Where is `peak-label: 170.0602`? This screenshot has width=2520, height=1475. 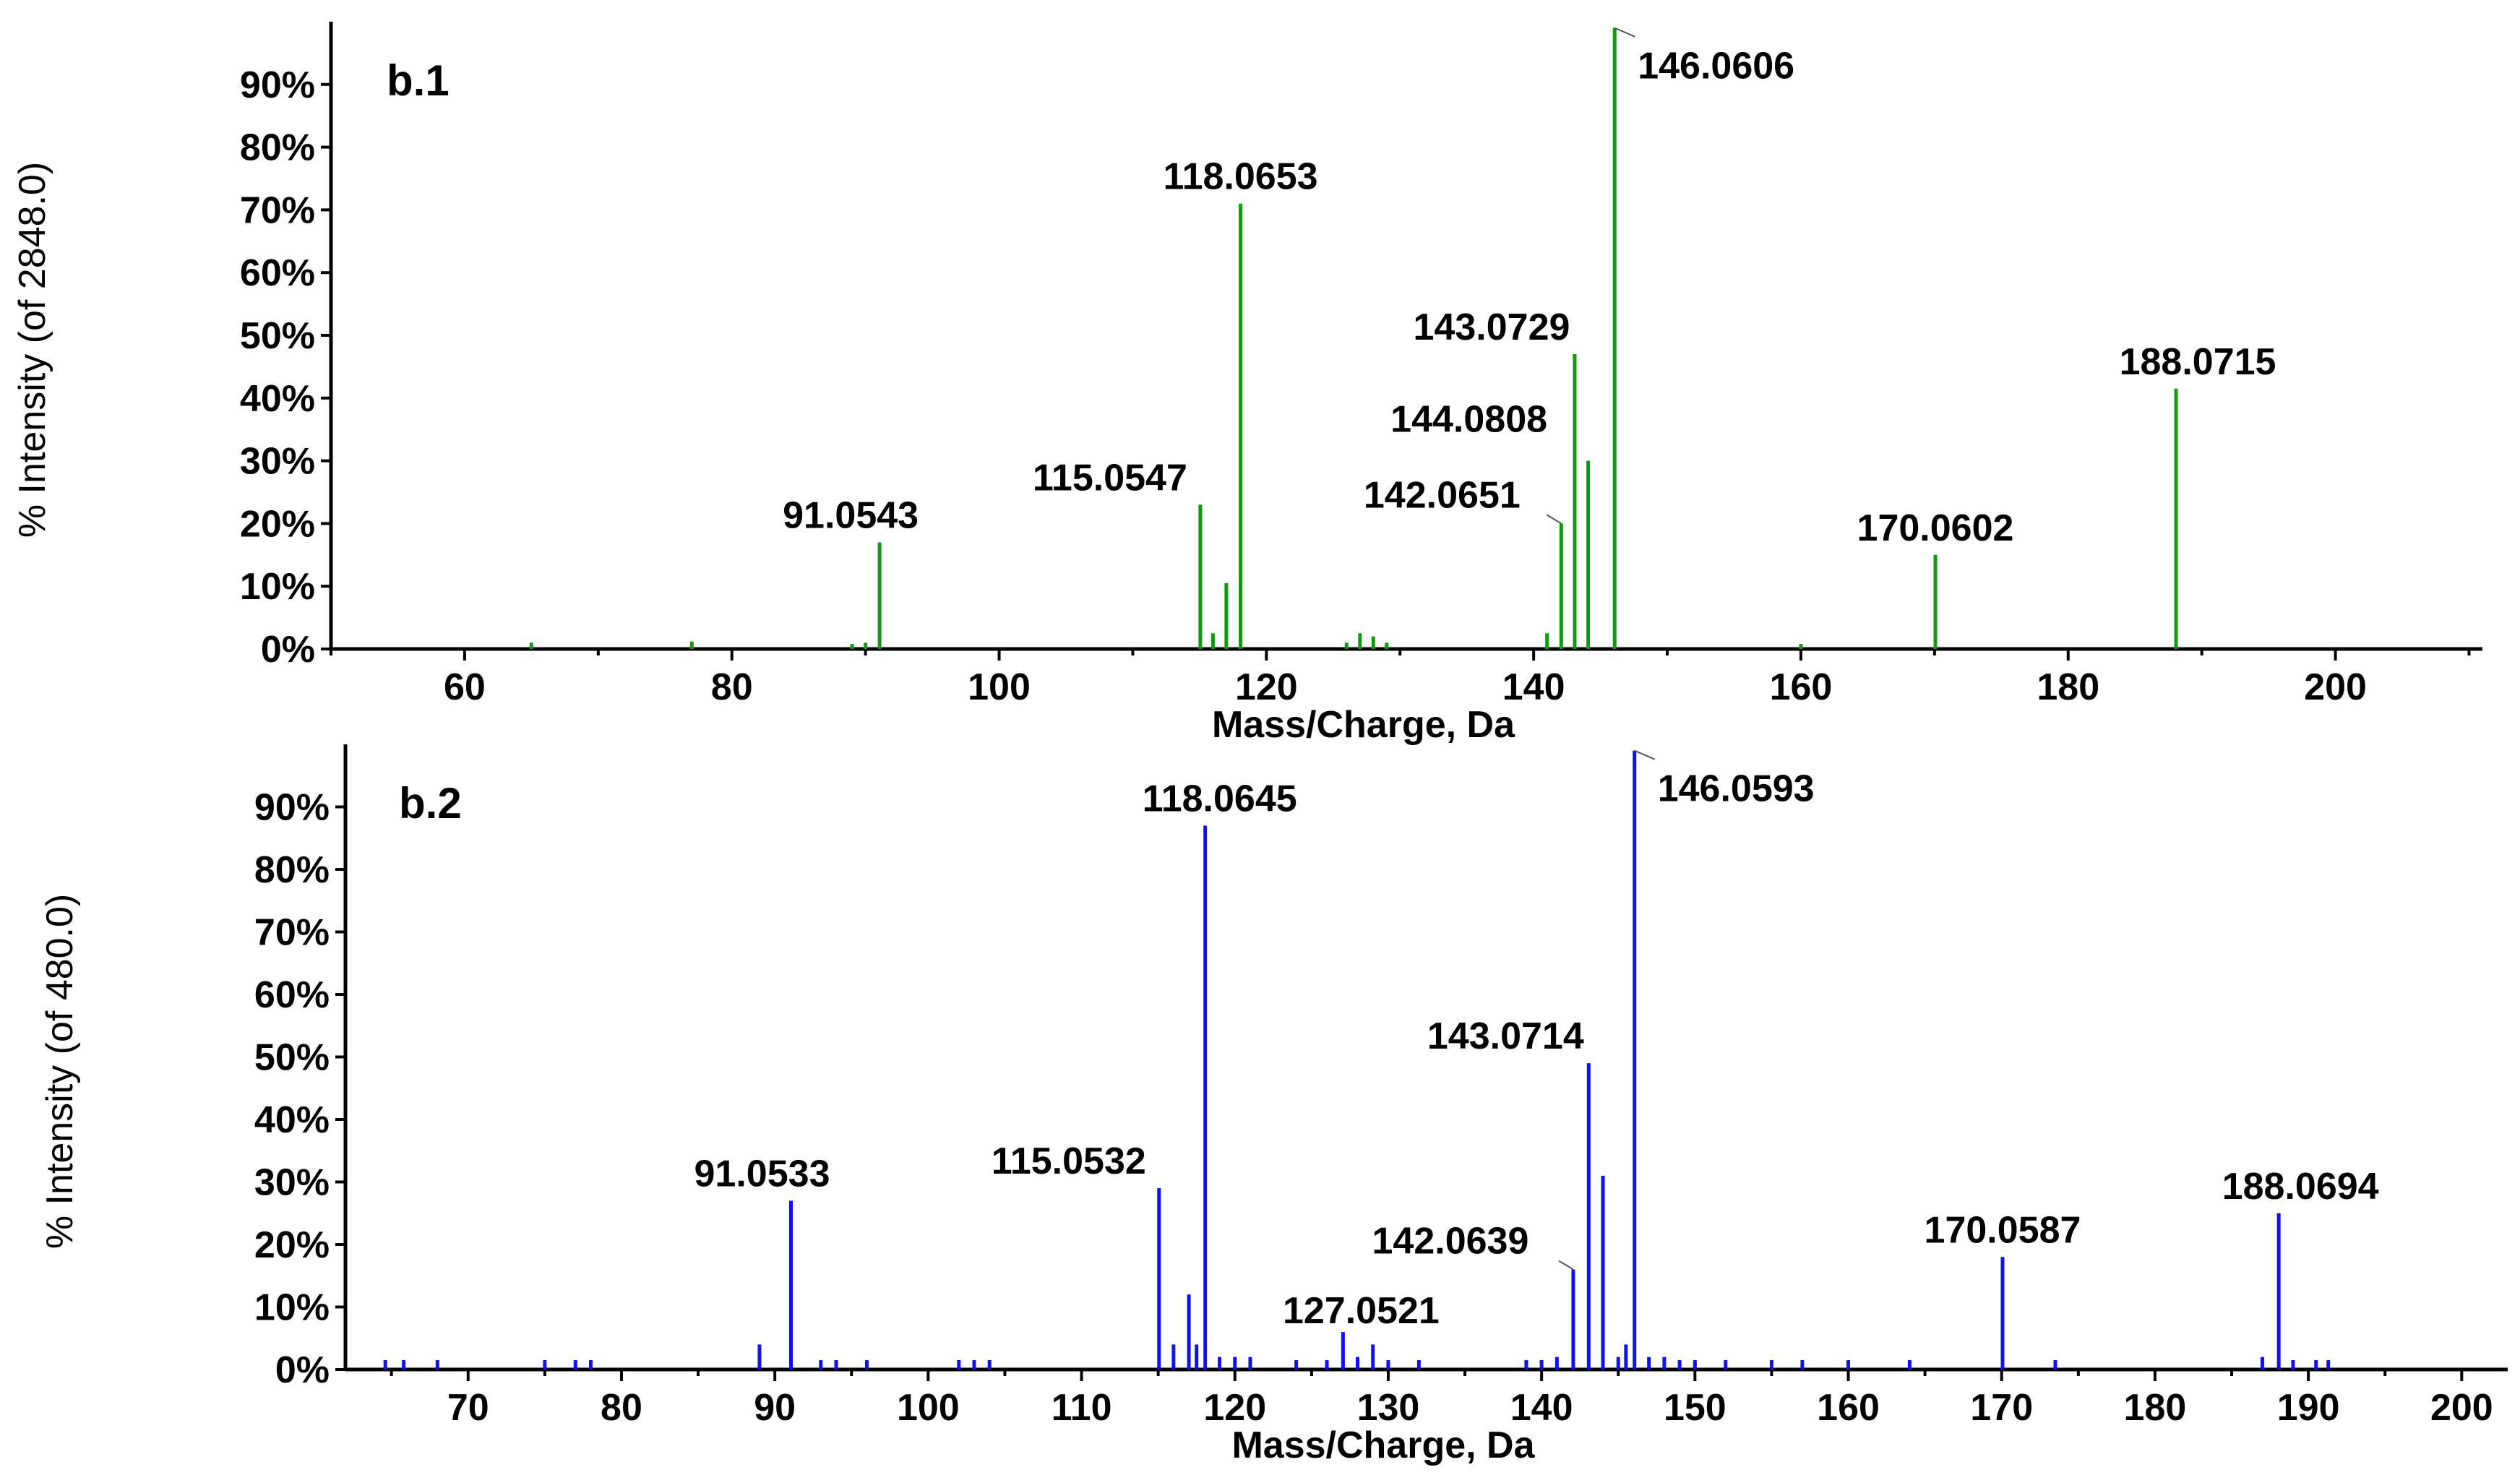 peak-label: 170.0602 is located at coordinates (1936, 528).